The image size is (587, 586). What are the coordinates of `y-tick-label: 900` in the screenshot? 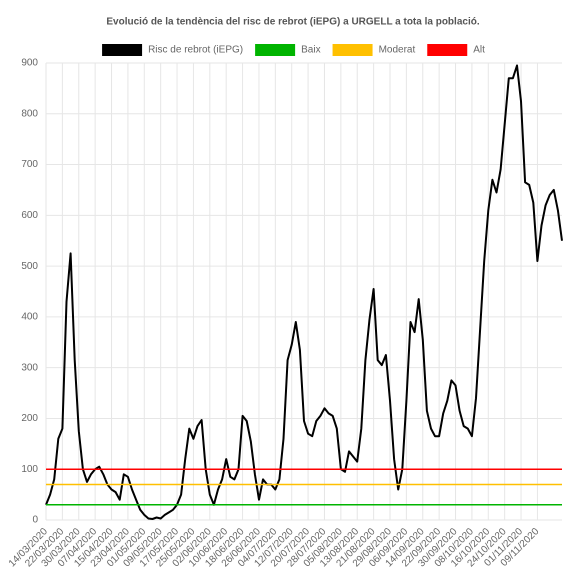 It's located at (29, 63).